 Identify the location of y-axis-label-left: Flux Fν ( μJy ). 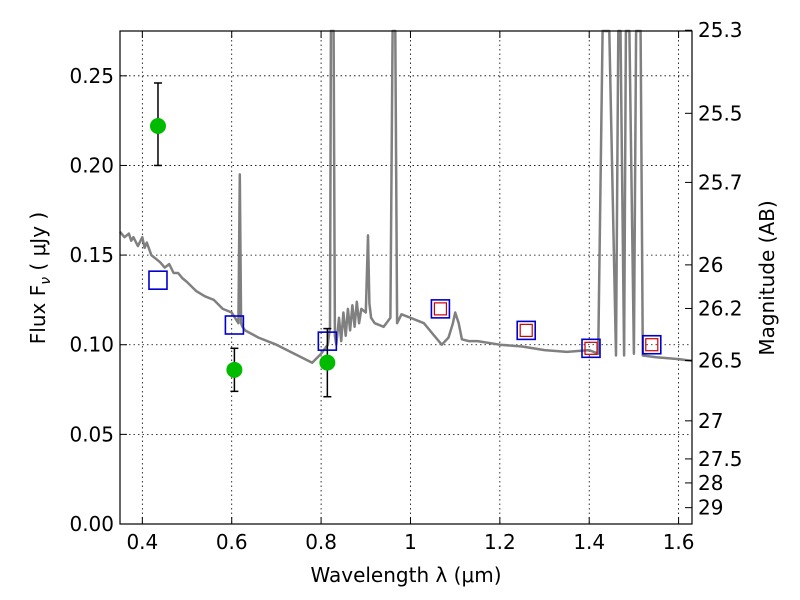
(40, 278).